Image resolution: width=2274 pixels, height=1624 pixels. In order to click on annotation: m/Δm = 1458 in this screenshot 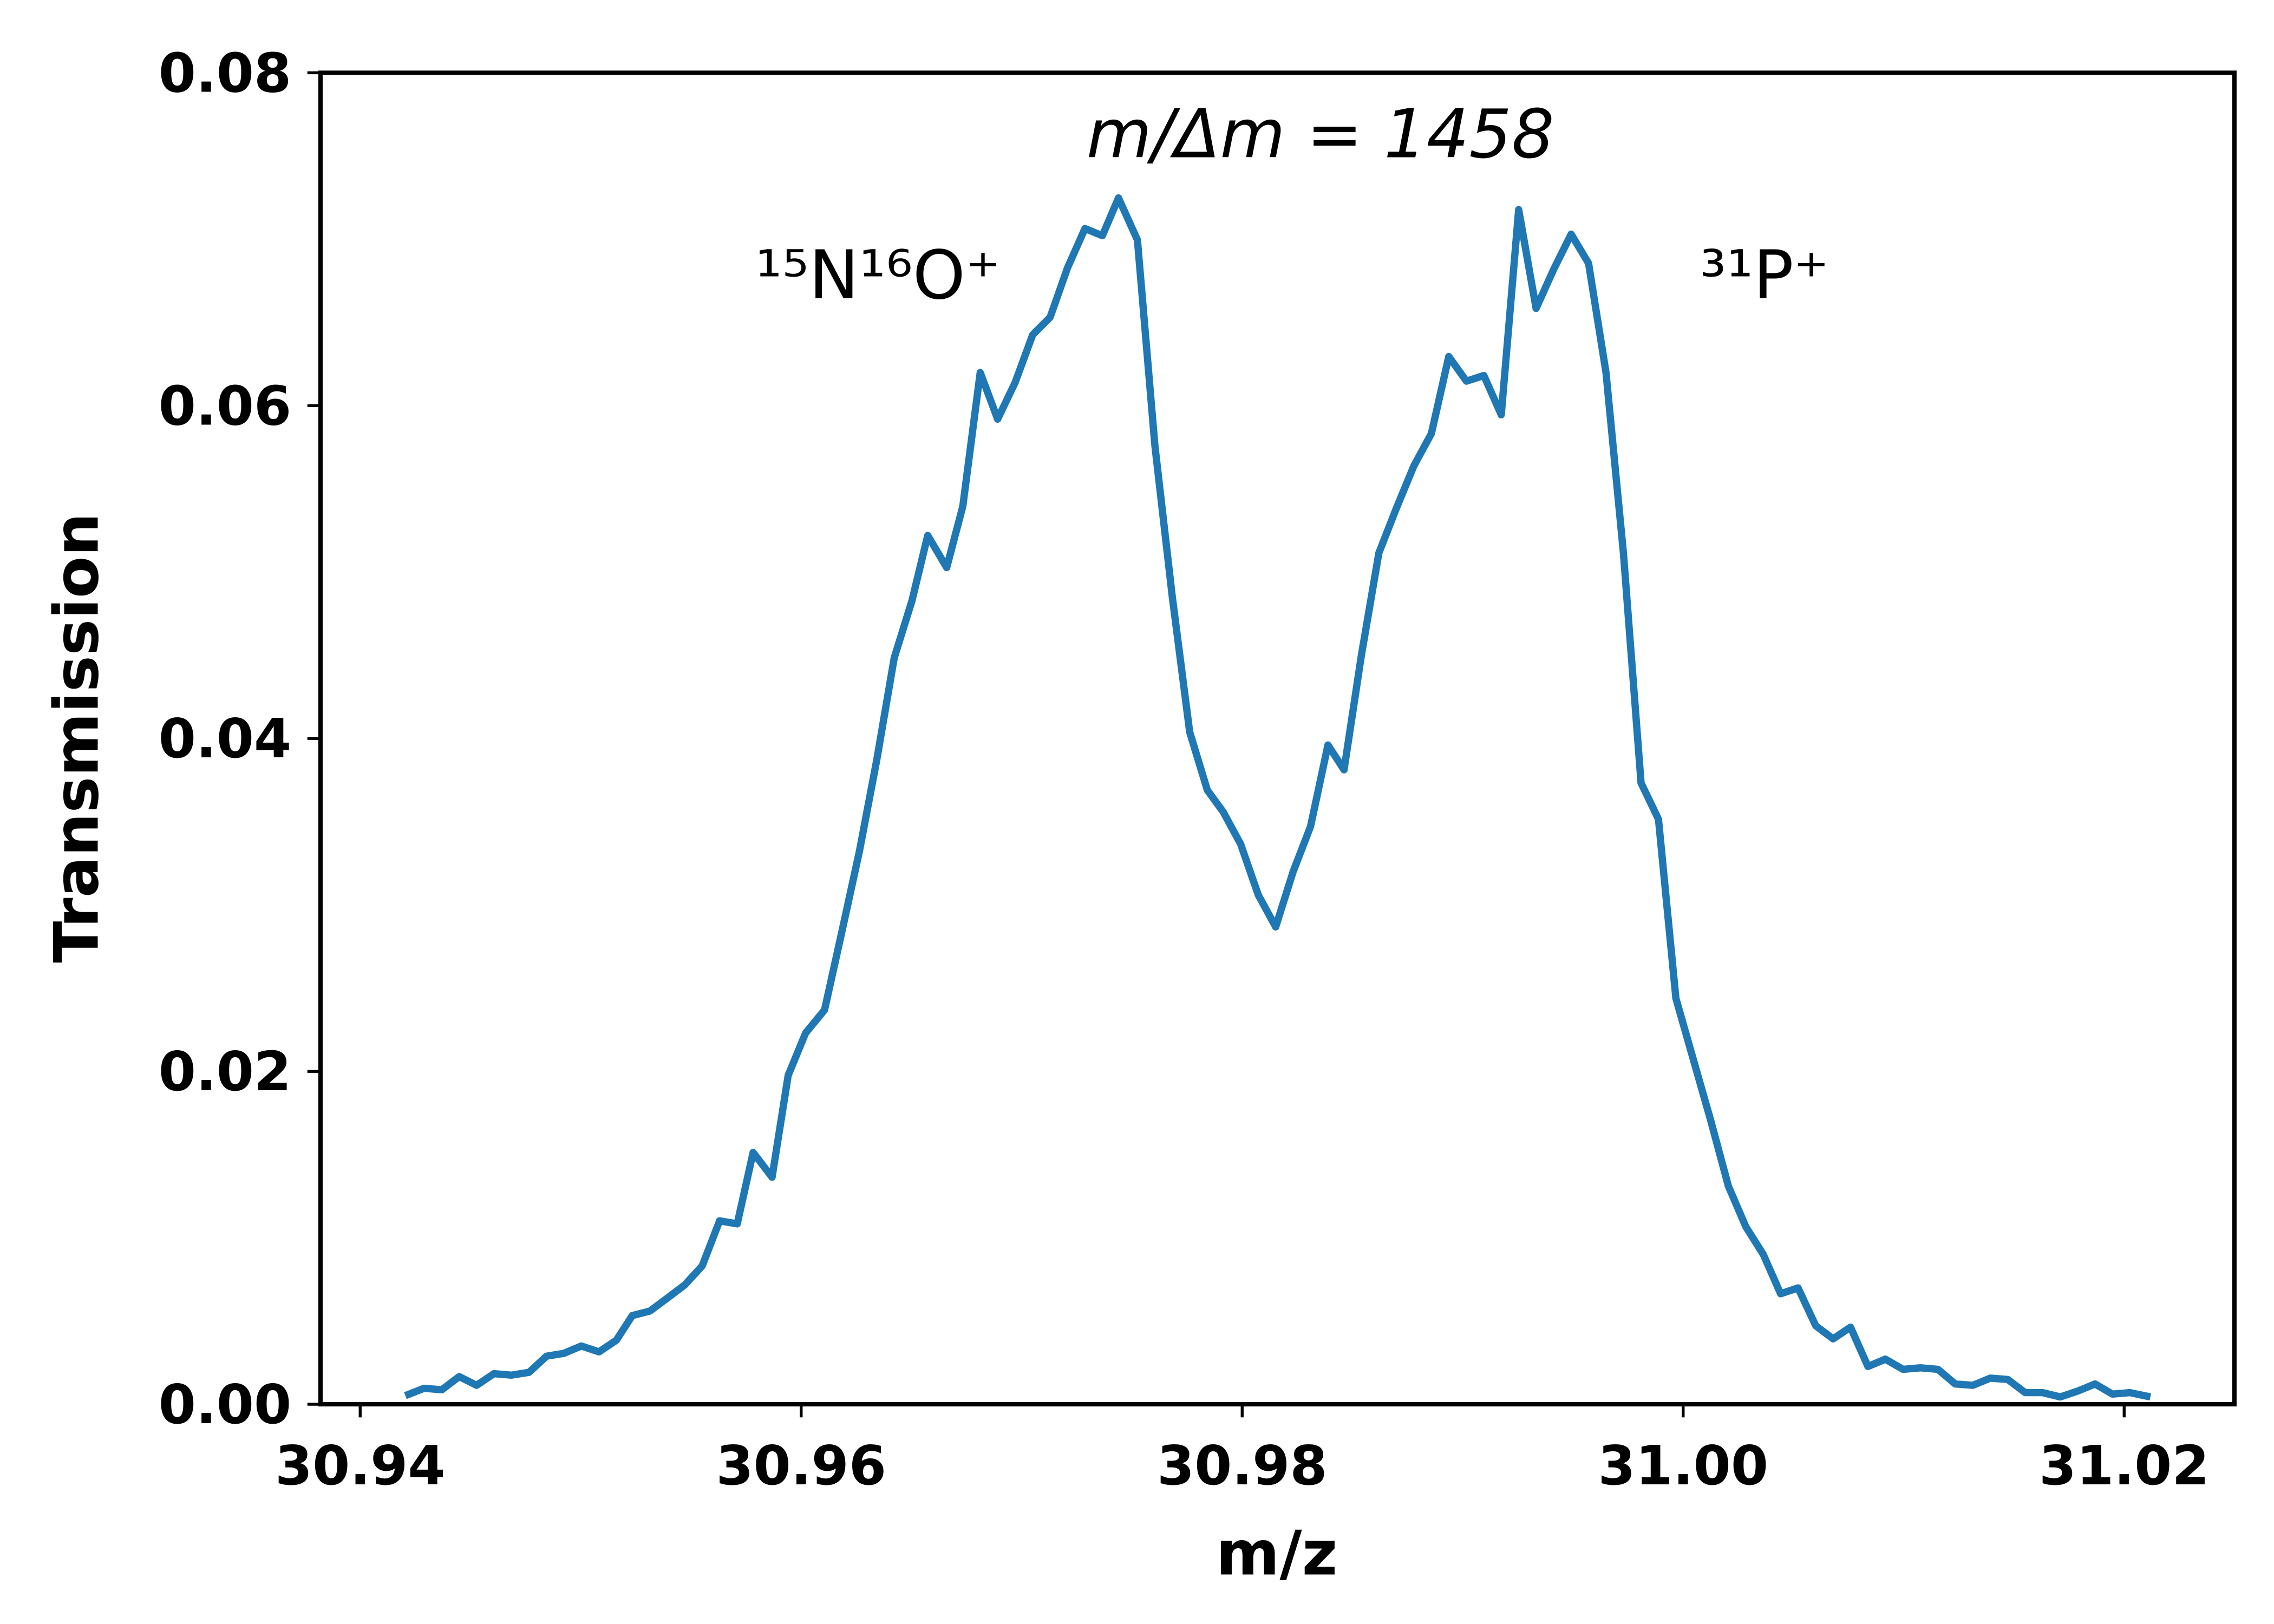, I will do `click(1321, 134)`.